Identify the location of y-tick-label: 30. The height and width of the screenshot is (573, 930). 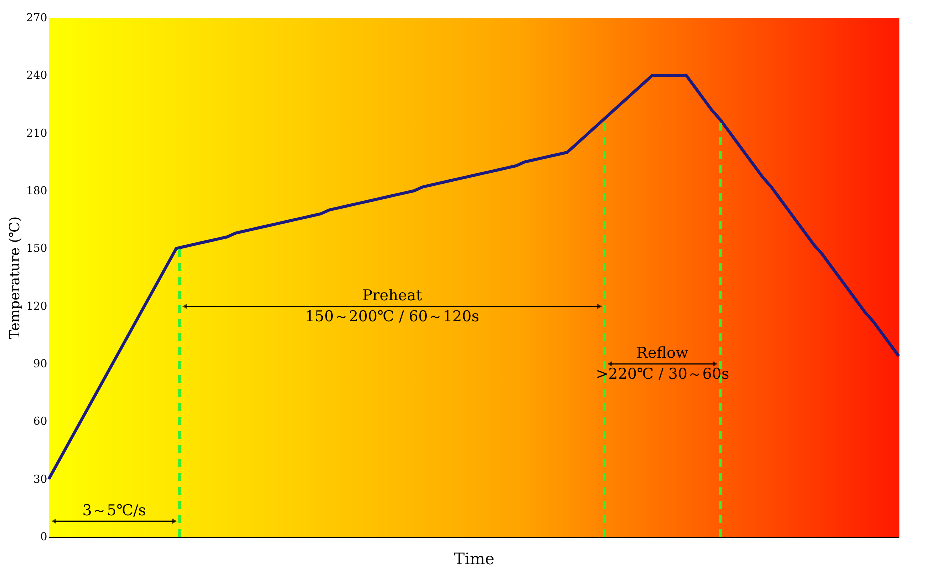
(41, 479).